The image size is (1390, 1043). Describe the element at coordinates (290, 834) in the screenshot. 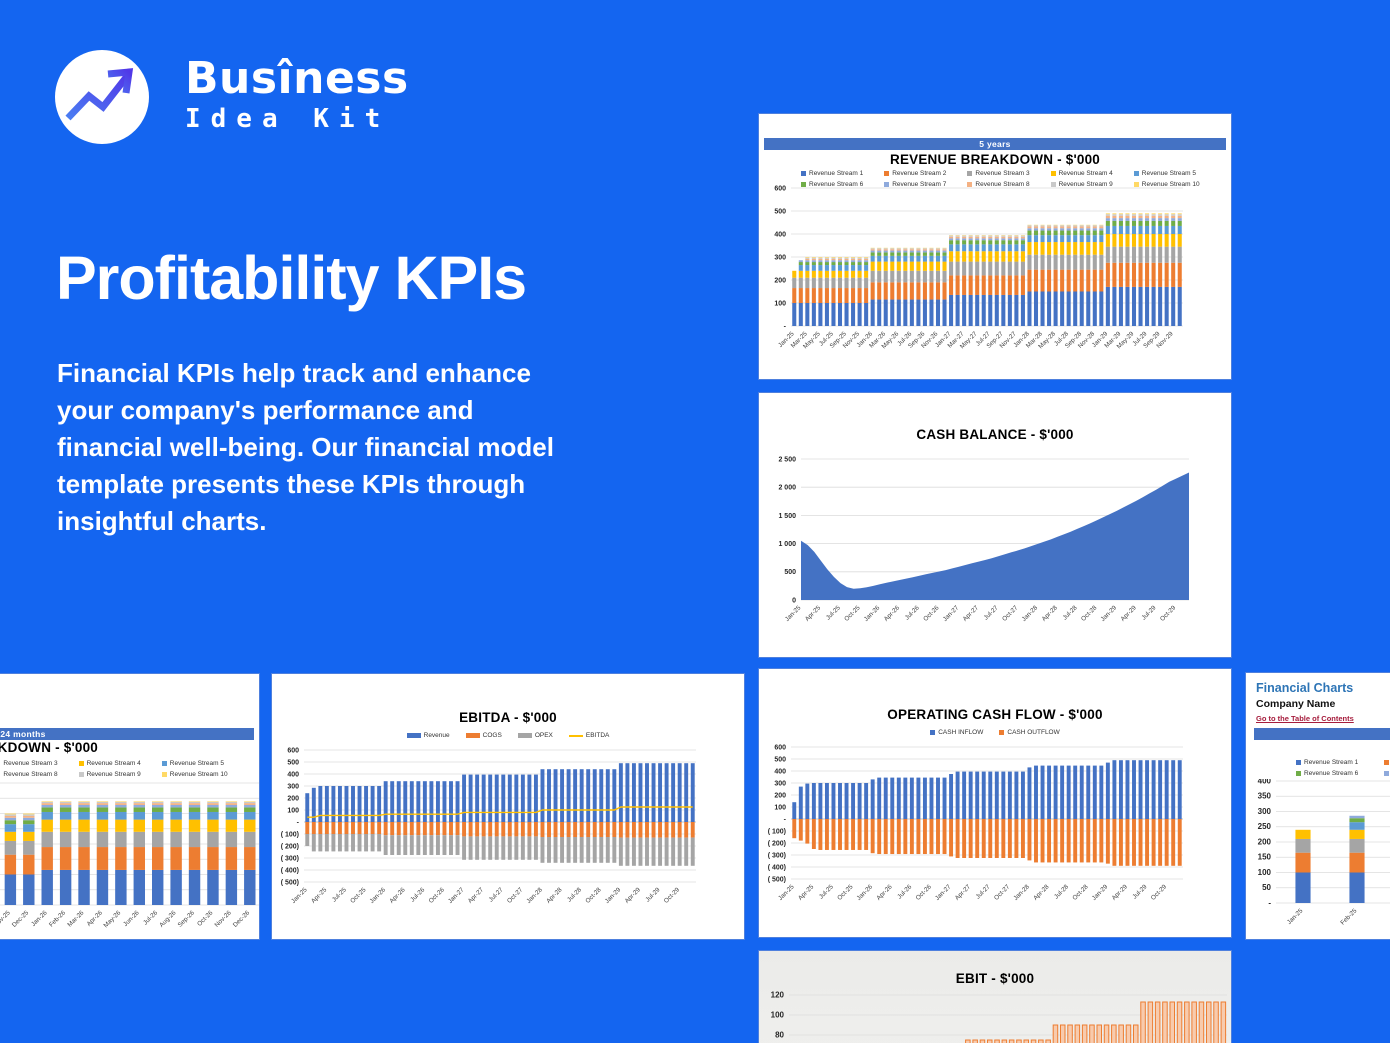

I see `svg-text: ( 100)` at that location.